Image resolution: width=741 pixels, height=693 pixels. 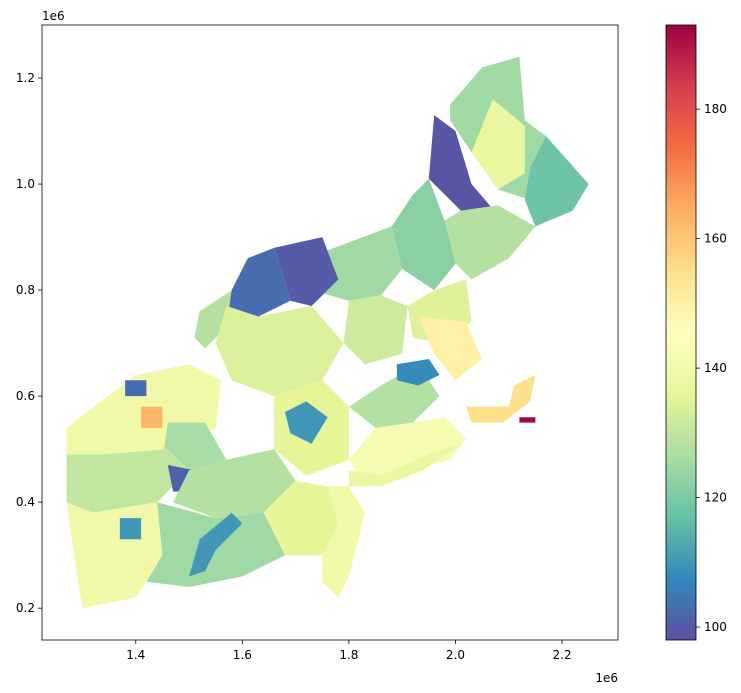 I want to click on region-pa-blue-sw, so click(x=130, y=529).